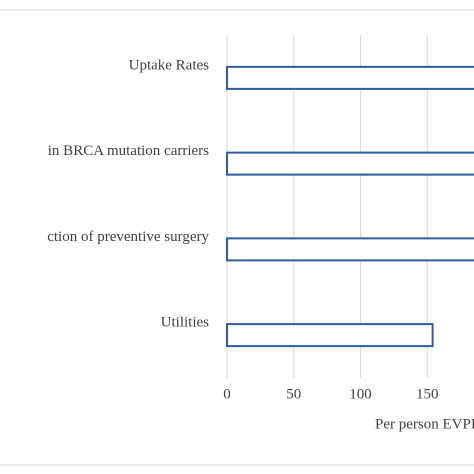 This screenshot has height=474, width=474. What do you see at coordinates (128, 237) in the screenshot?
I see `y-tick-label: ction of preventive surgery` at bounding box center [128, 237].